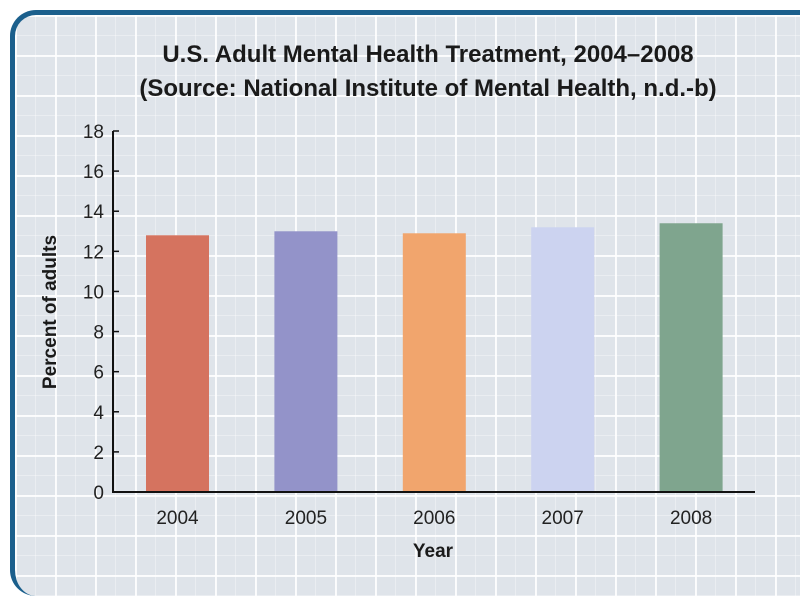 This screenshot has height=598, width=801. What do you see at coordinates (50, 312) in the screenshot?
I see `y-axis-title: Percent of adults` at bounding box center [50, 312].